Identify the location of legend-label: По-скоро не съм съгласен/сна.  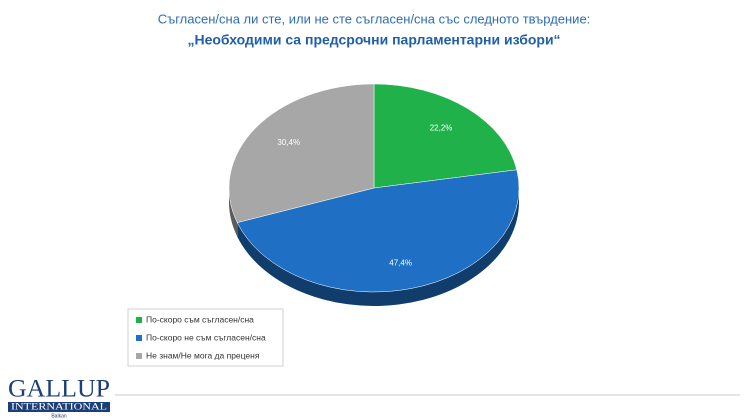
(206, 337).